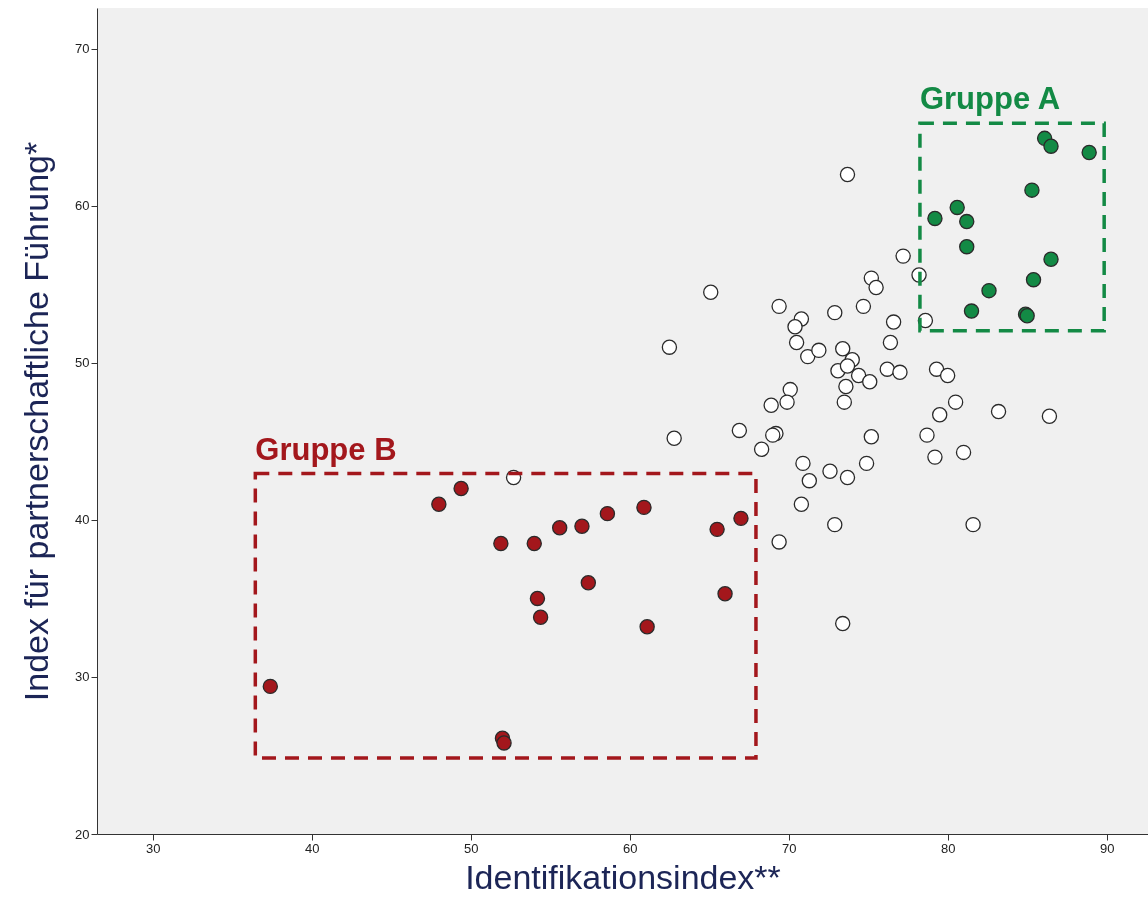  I want to click on y-tick-label: 20, so click(82, 834).